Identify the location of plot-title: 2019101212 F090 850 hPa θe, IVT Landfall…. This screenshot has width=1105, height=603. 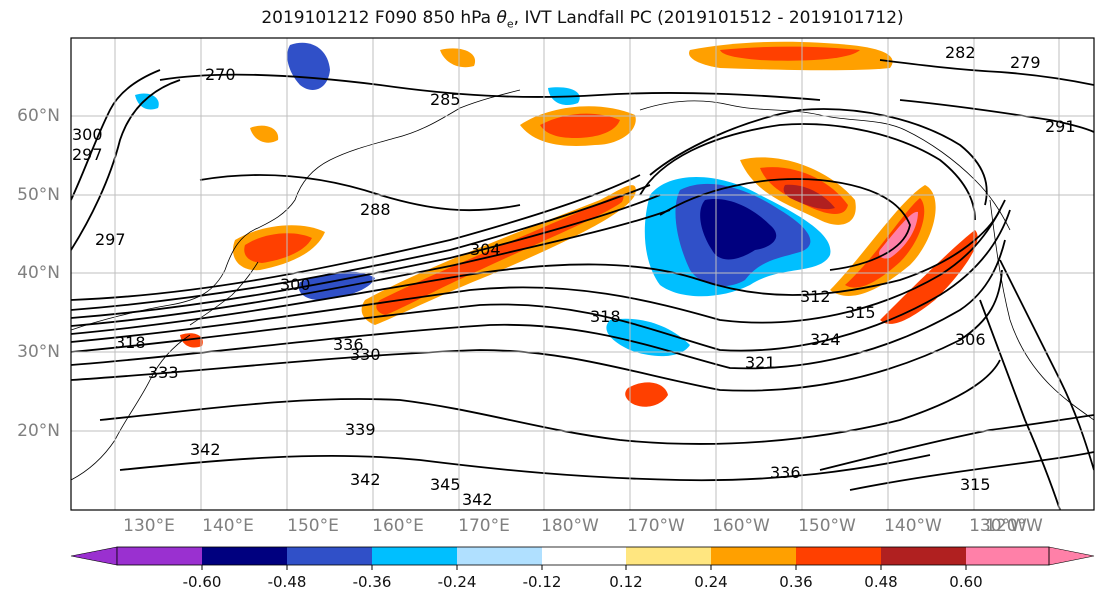
(582, 19).